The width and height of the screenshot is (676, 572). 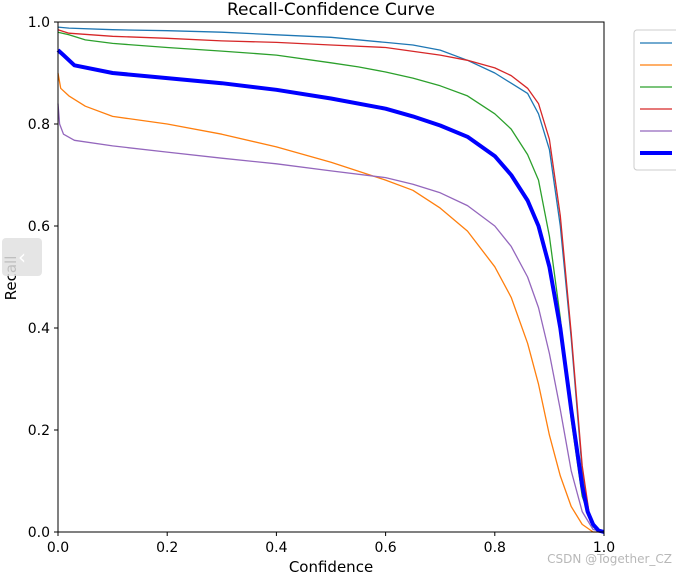 I want to click on x-tick-label: 0.2, so click(x=167, y=548).